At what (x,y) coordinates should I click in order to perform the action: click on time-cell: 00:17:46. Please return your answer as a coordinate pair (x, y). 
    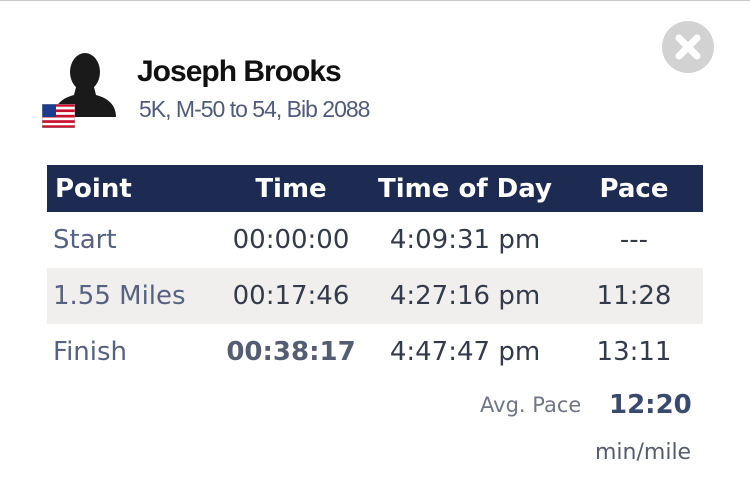
    Looking at the image, I should click on (291, 296).